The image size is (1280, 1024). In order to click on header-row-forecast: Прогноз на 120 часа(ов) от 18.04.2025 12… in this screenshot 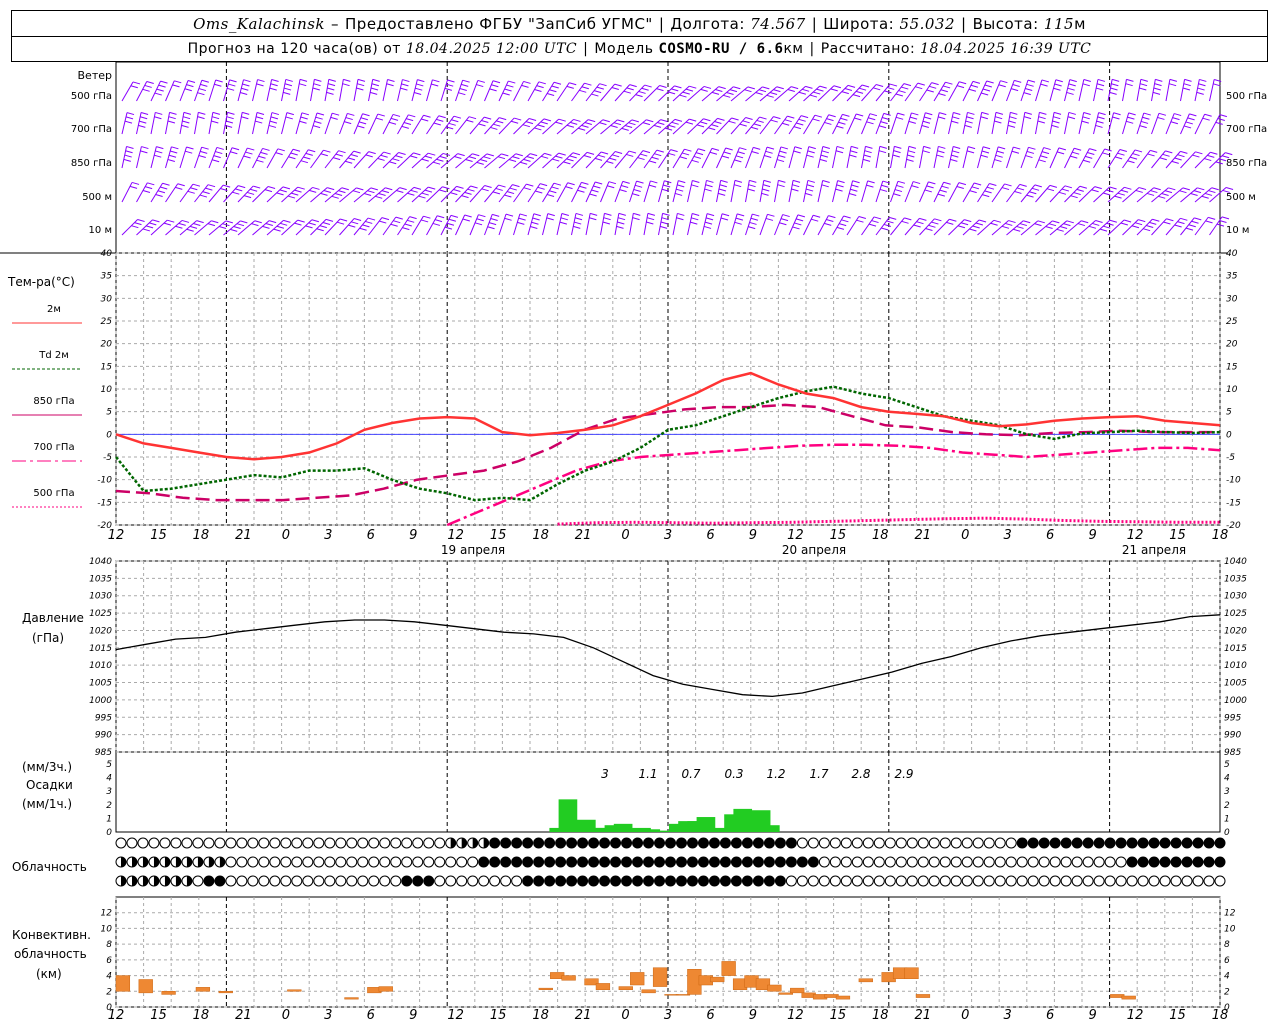, I will do `click(639, 49)`.